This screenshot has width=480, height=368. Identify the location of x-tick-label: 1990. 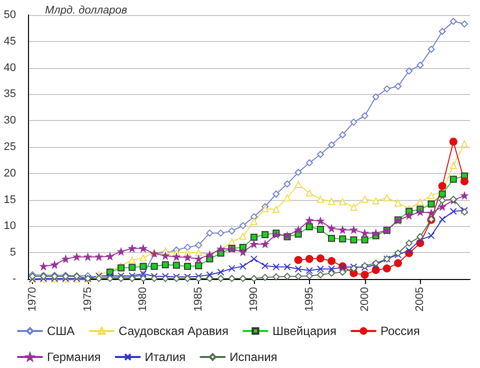
(254, 299).